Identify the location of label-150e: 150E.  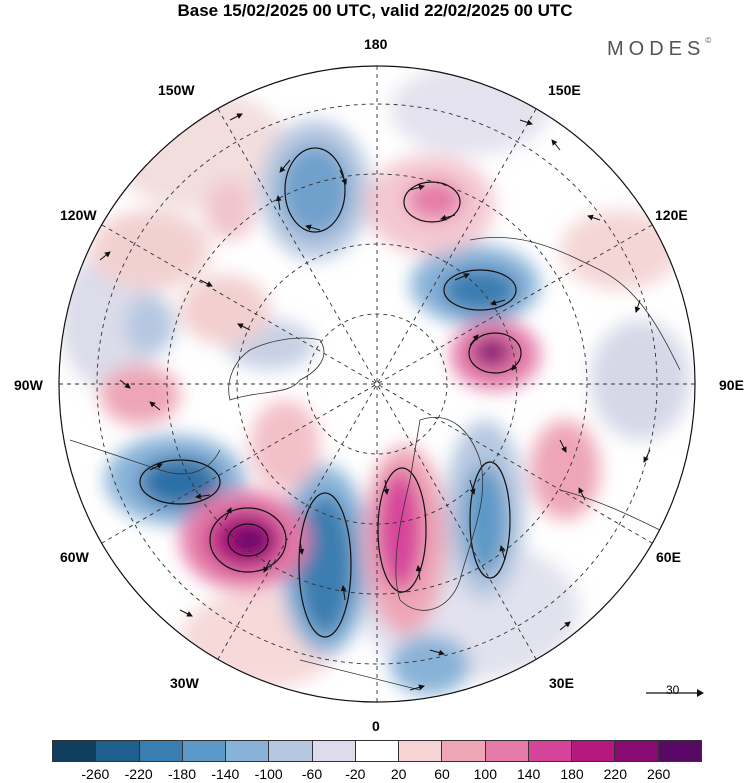
(564, 90).